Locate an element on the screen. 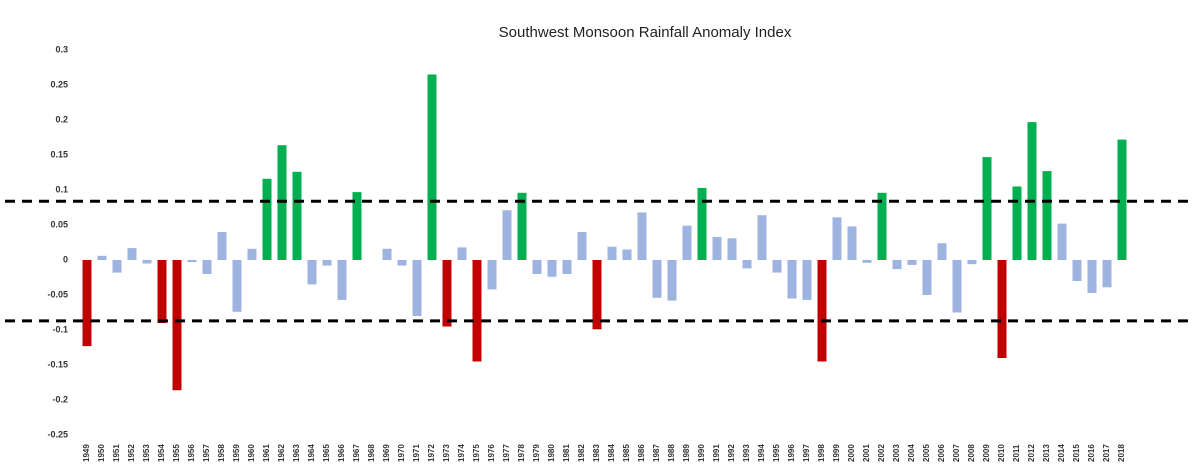 Image resolution: width=1199 pixels, height=464 pixels. x-tick-label: 2013 is located at coordinates (1046, 453).